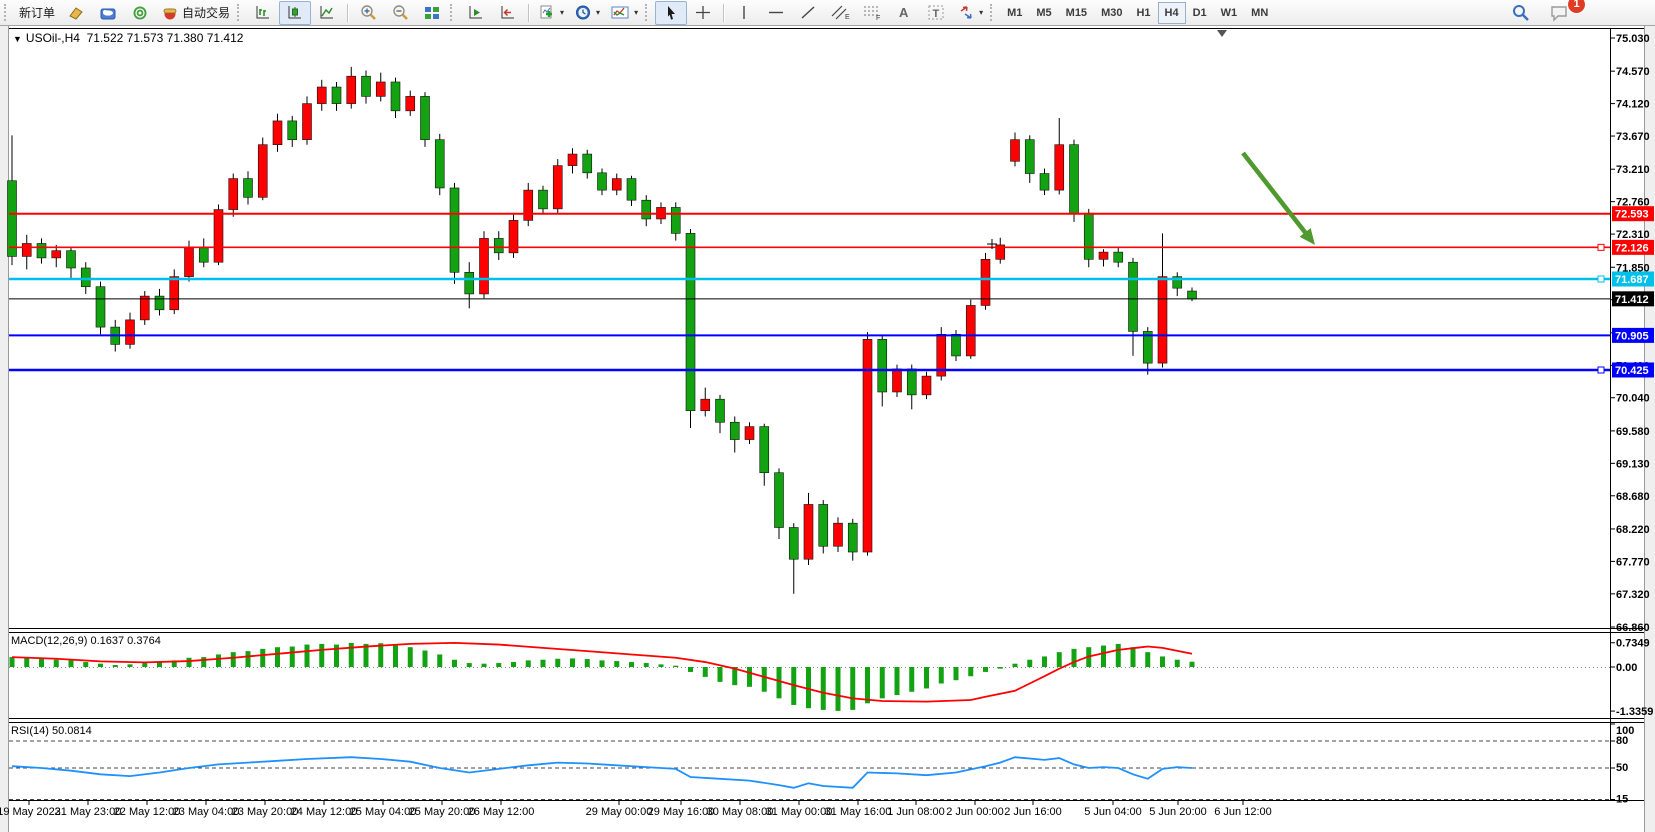 This screenshot has width=1655, height=832. I want to click on order-ticket-button, so click(76, 13).